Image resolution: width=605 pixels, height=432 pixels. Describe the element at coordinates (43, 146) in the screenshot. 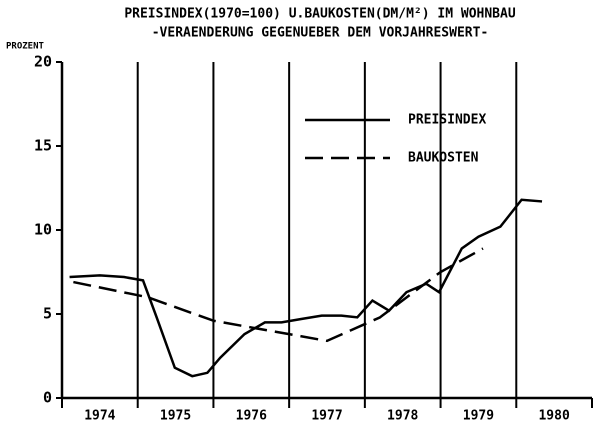

I see `y-tick-label: 15` at that location.